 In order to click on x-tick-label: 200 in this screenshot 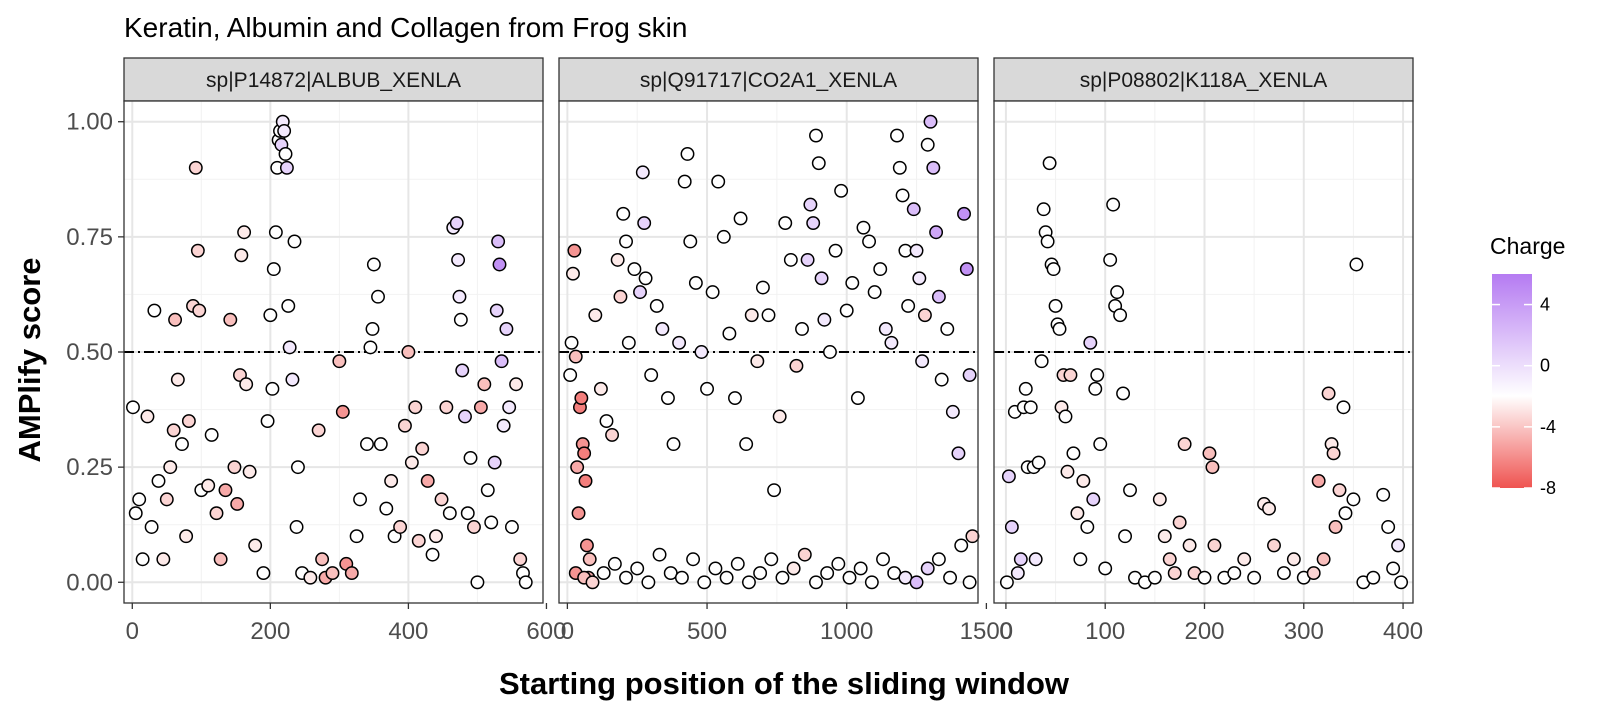, I will do `click(270, 631)`.